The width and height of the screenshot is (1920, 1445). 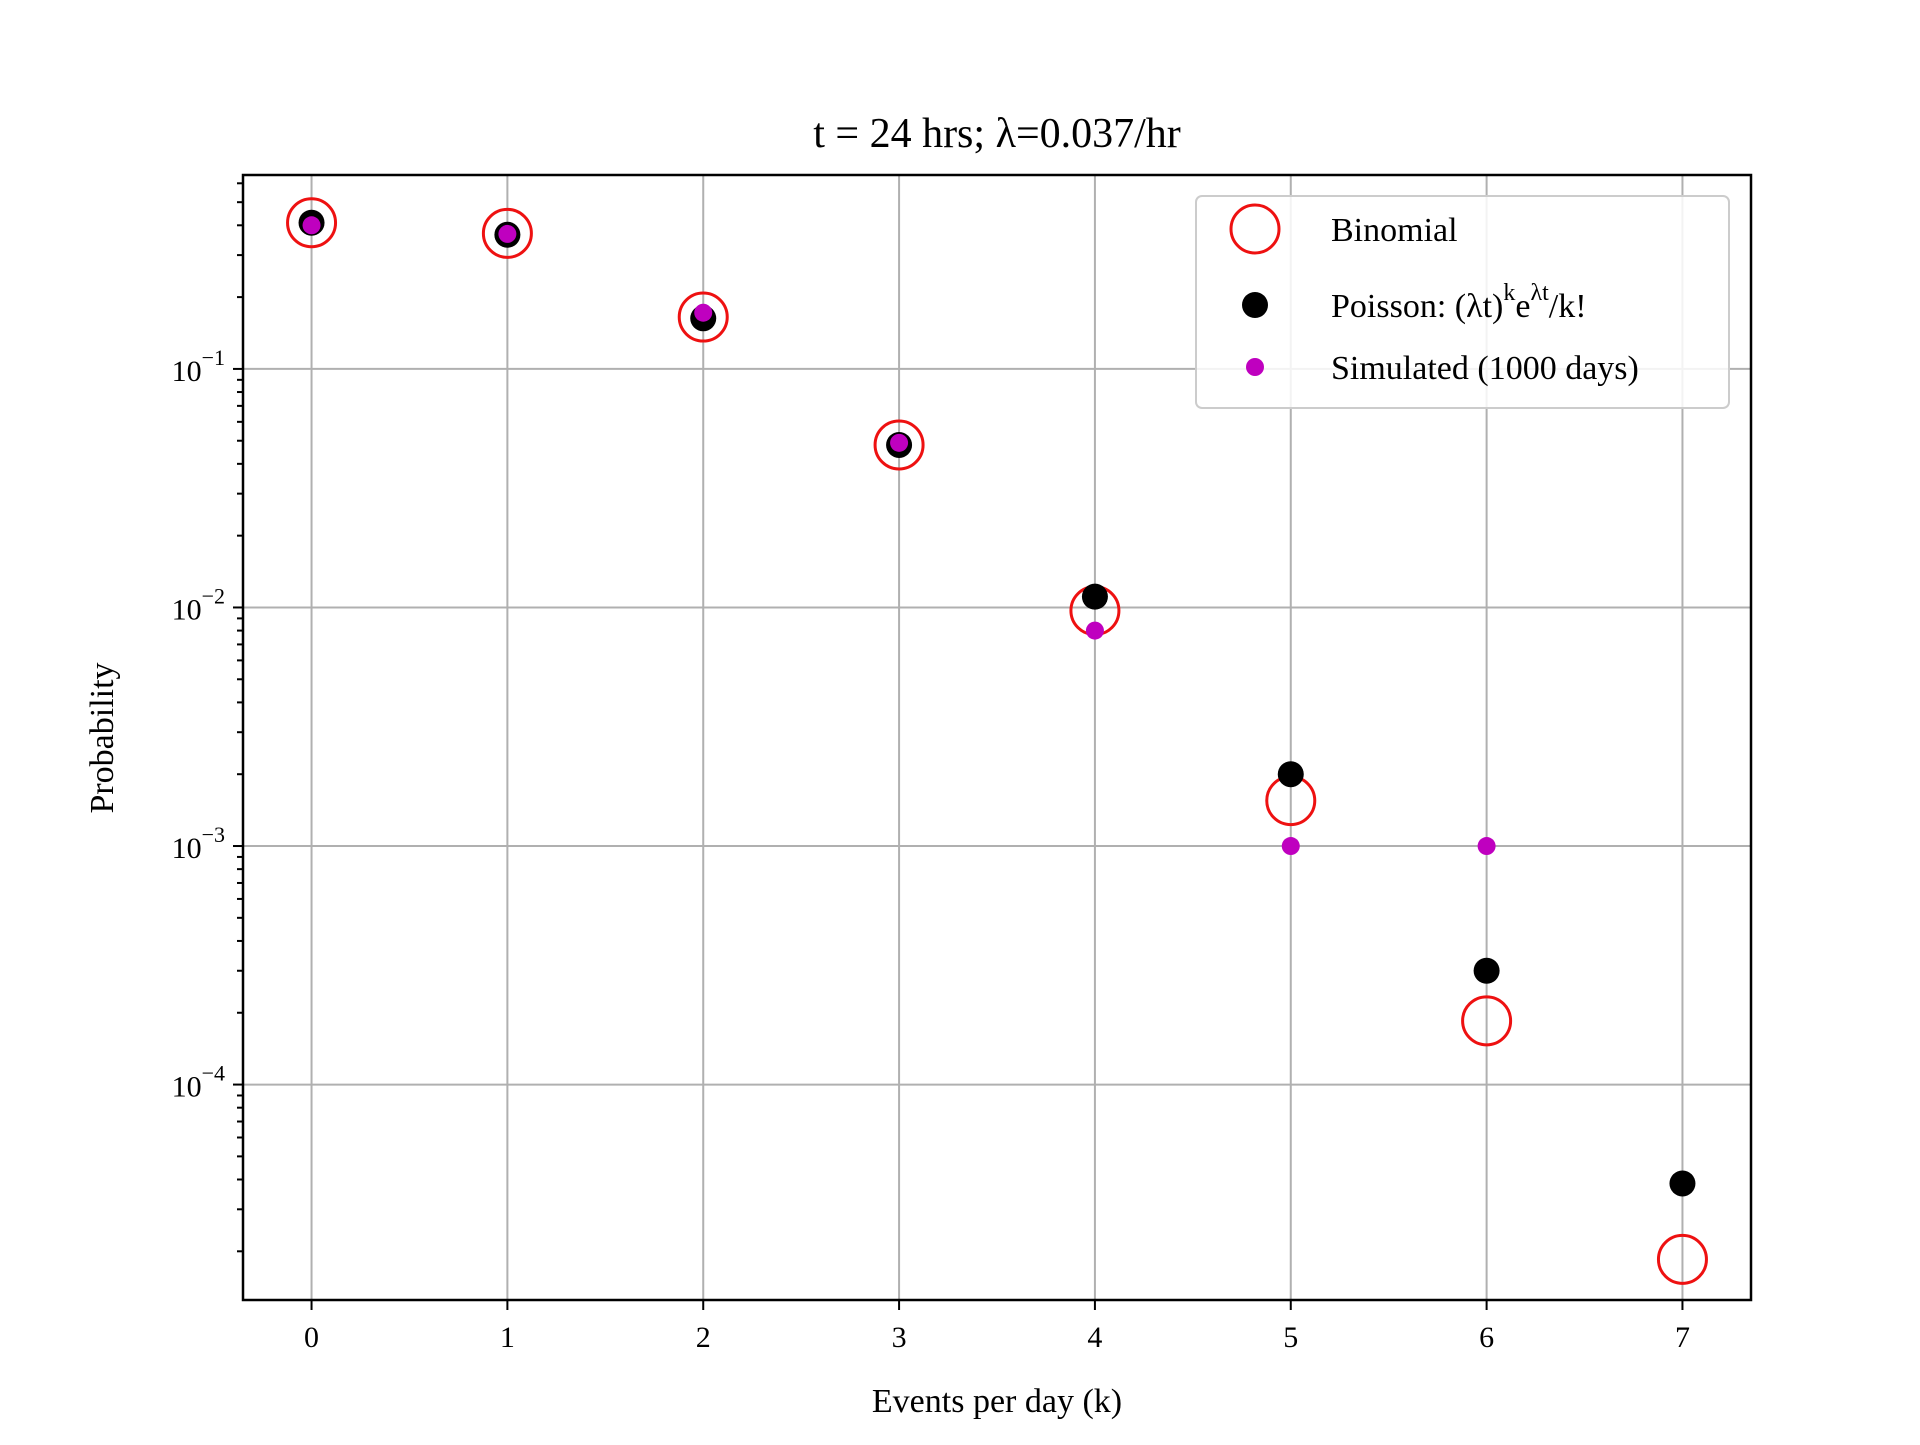 What do you see at coordinates (1486, 1337) in the screenshot?
I see `x-tick-label: 6` at bounding box center [1486, 1337].